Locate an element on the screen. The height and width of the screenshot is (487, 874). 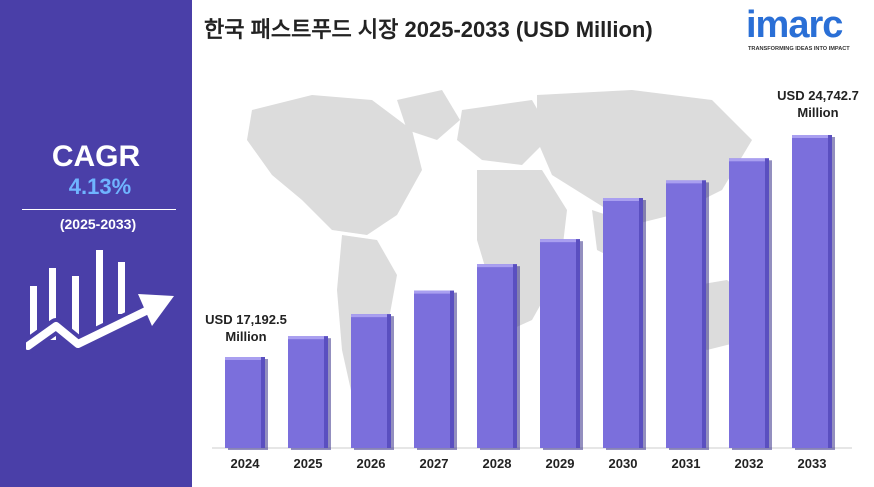
first-value-annotation: USD 17,192.5 Million is located at coordinates (246, 328).